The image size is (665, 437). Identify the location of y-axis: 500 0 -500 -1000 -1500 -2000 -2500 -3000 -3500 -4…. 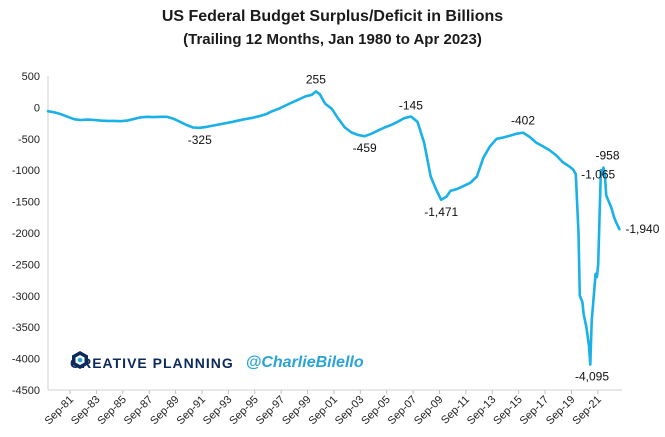
(30, 234).